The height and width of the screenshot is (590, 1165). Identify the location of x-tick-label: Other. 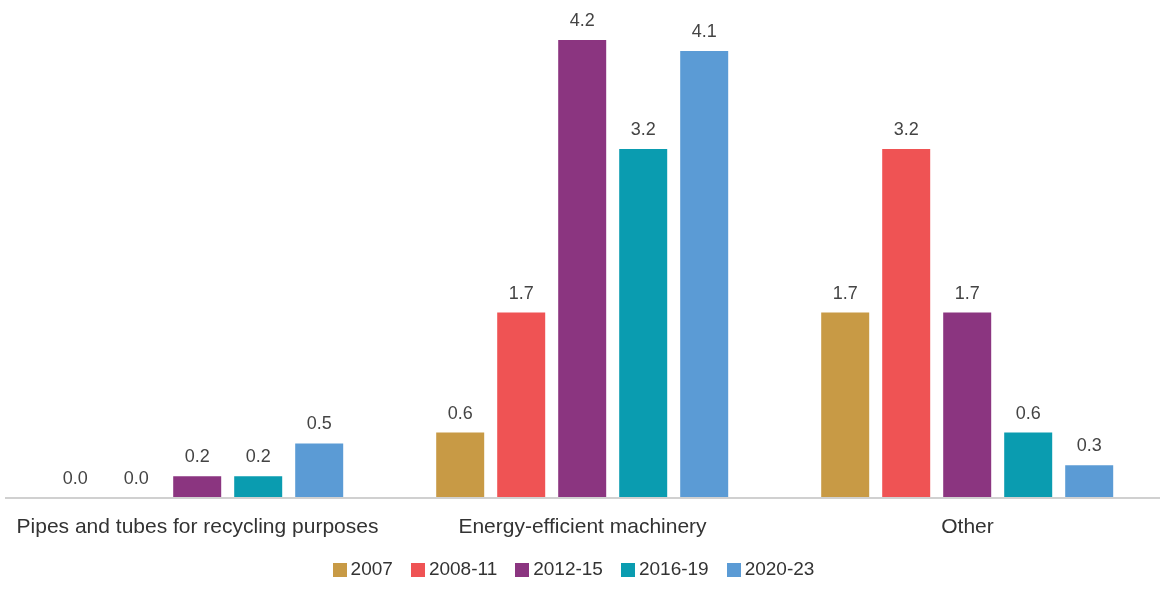
(967, 525).